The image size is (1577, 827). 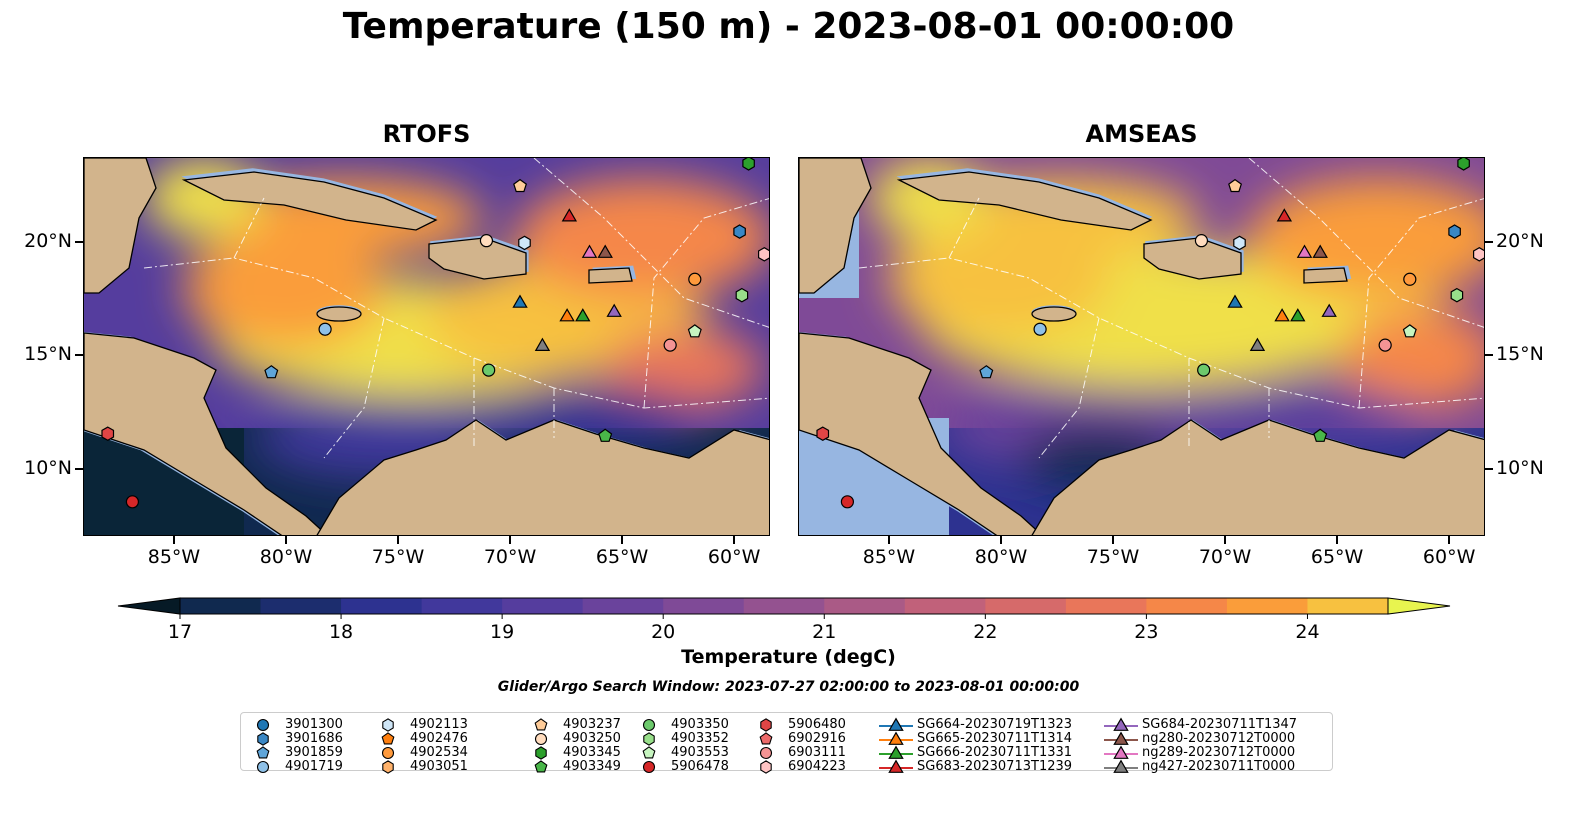 What do you see at coordinates (817, 766) in the screenshot?
I see `legend-label: 6904223` at bounding box center [817, 766].